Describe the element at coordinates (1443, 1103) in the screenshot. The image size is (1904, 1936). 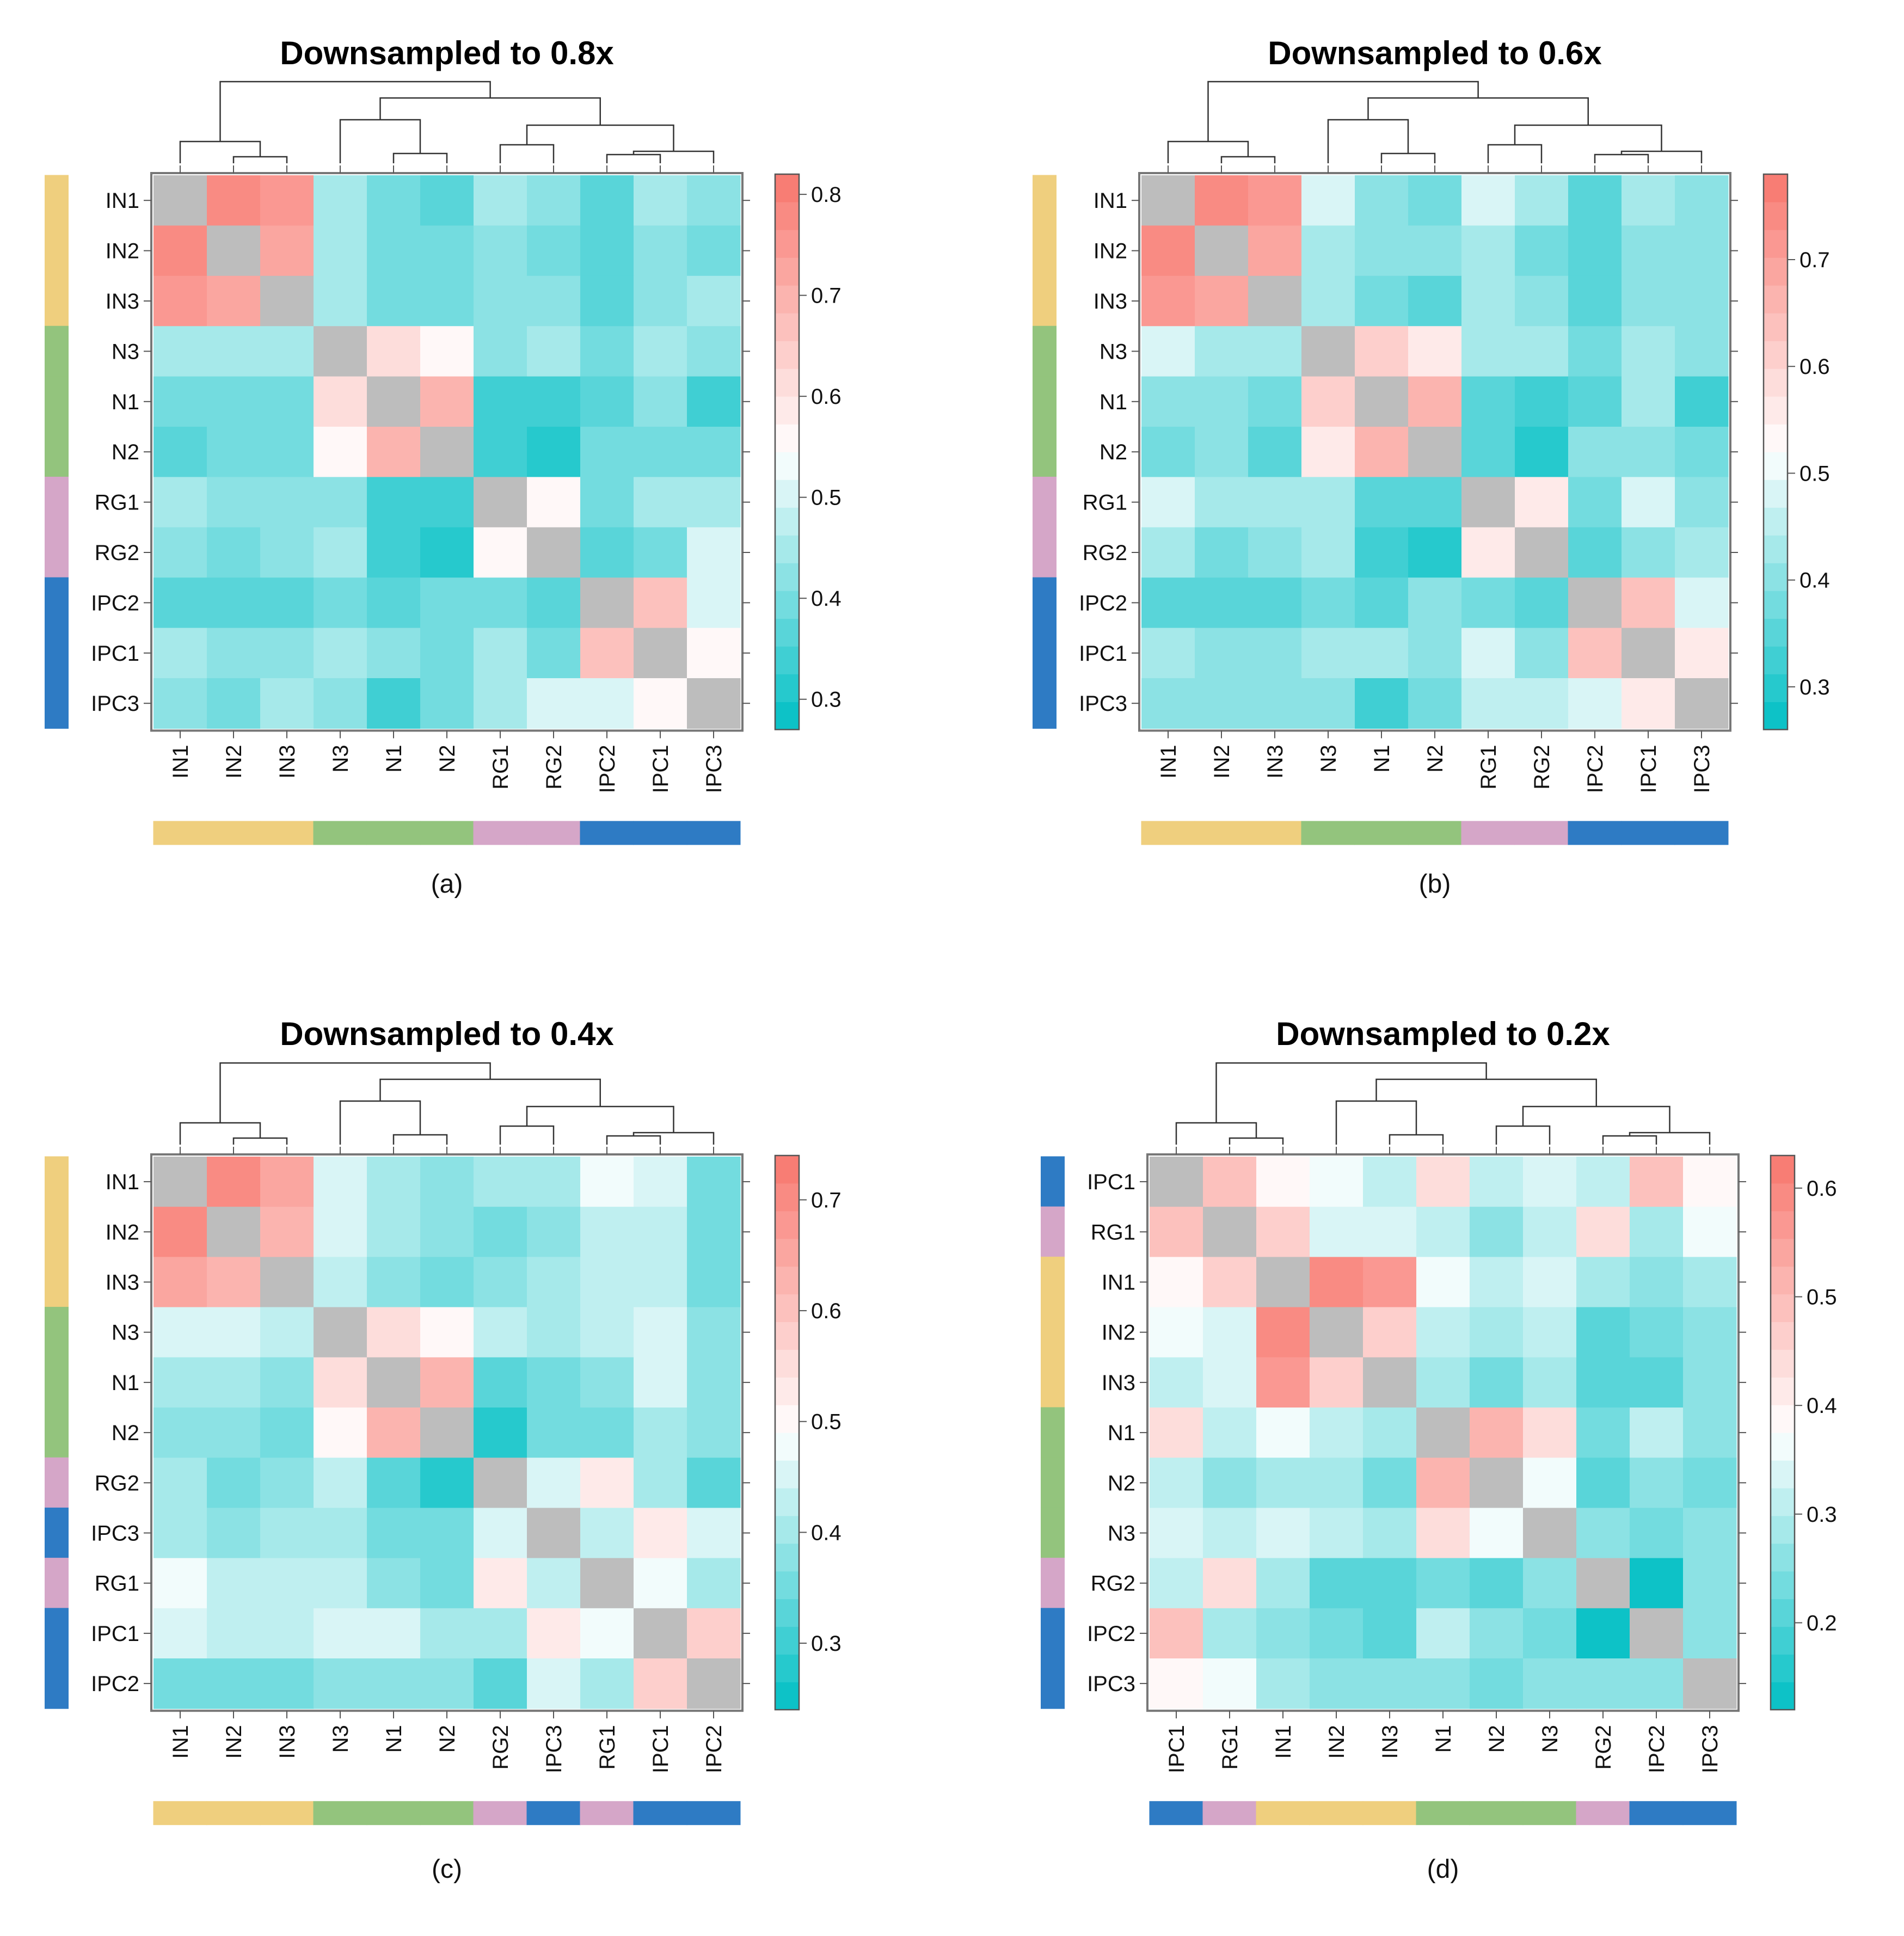
I see `dendrogram` at that location.